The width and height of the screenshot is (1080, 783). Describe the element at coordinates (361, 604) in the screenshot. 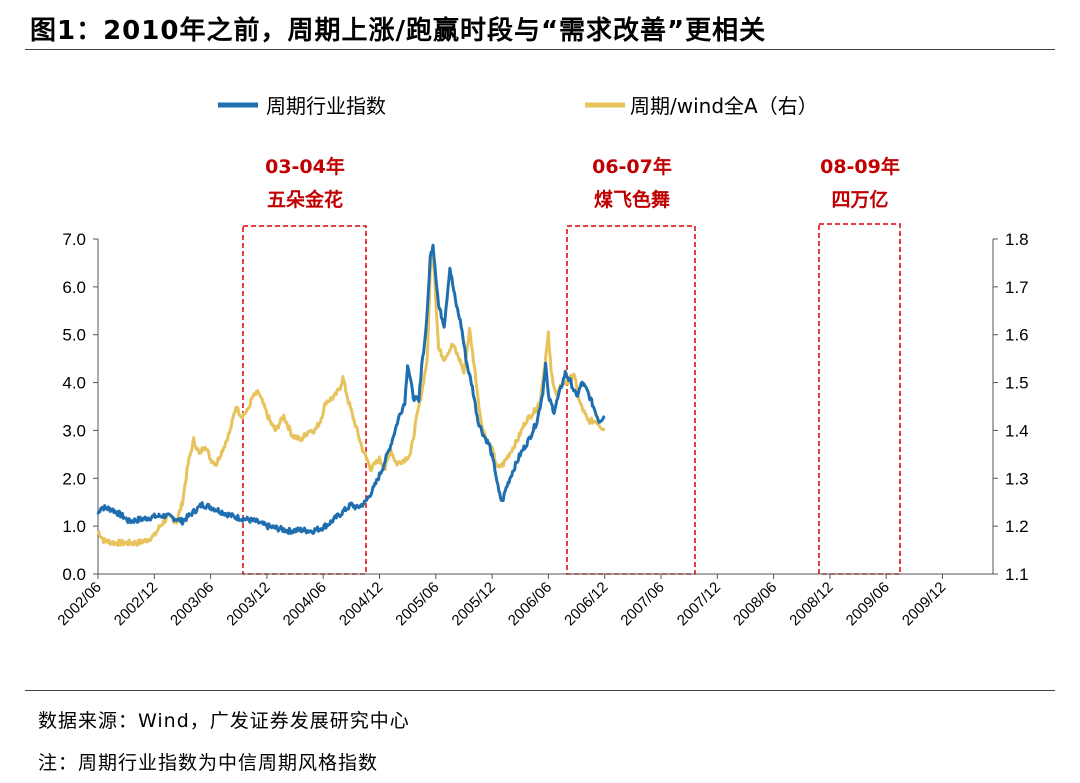

I see `x-tick-label: 2004/12` at that location.